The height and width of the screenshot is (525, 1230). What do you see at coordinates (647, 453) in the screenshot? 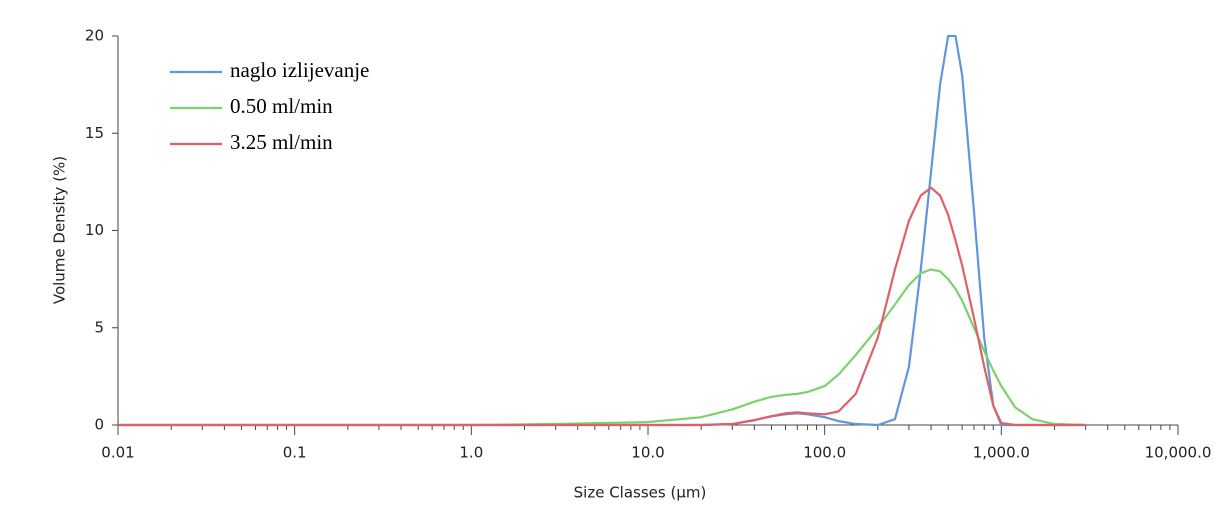
I see `x-tick-label: 10.0` at bounding box center [647, 453].